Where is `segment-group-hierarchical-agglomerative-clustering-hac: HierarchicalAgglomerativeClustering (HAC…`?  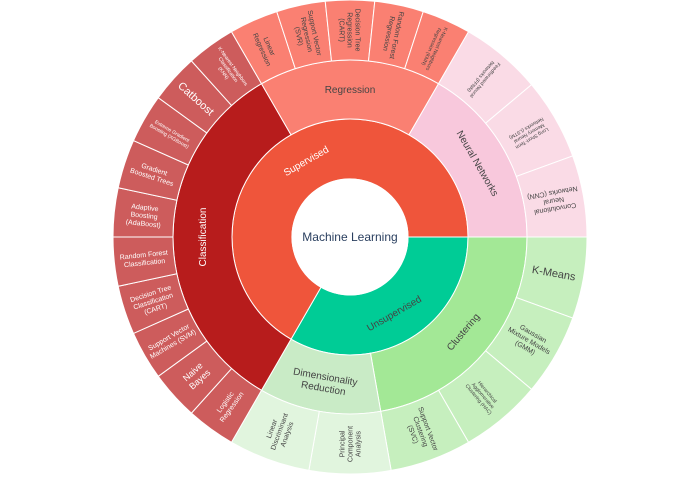
segment-group-hierarchical-agglomerative-clustering-hac: HierarchicalAgglomerativeClustering (HAC… is located at coordinates (485, 396).